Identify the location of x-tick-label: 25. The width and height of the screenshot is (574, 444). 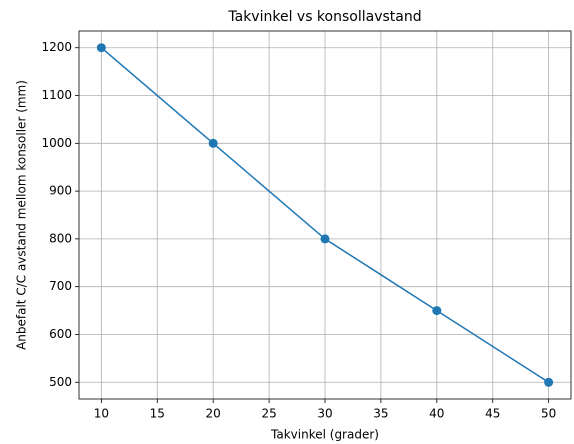
(268, 414).